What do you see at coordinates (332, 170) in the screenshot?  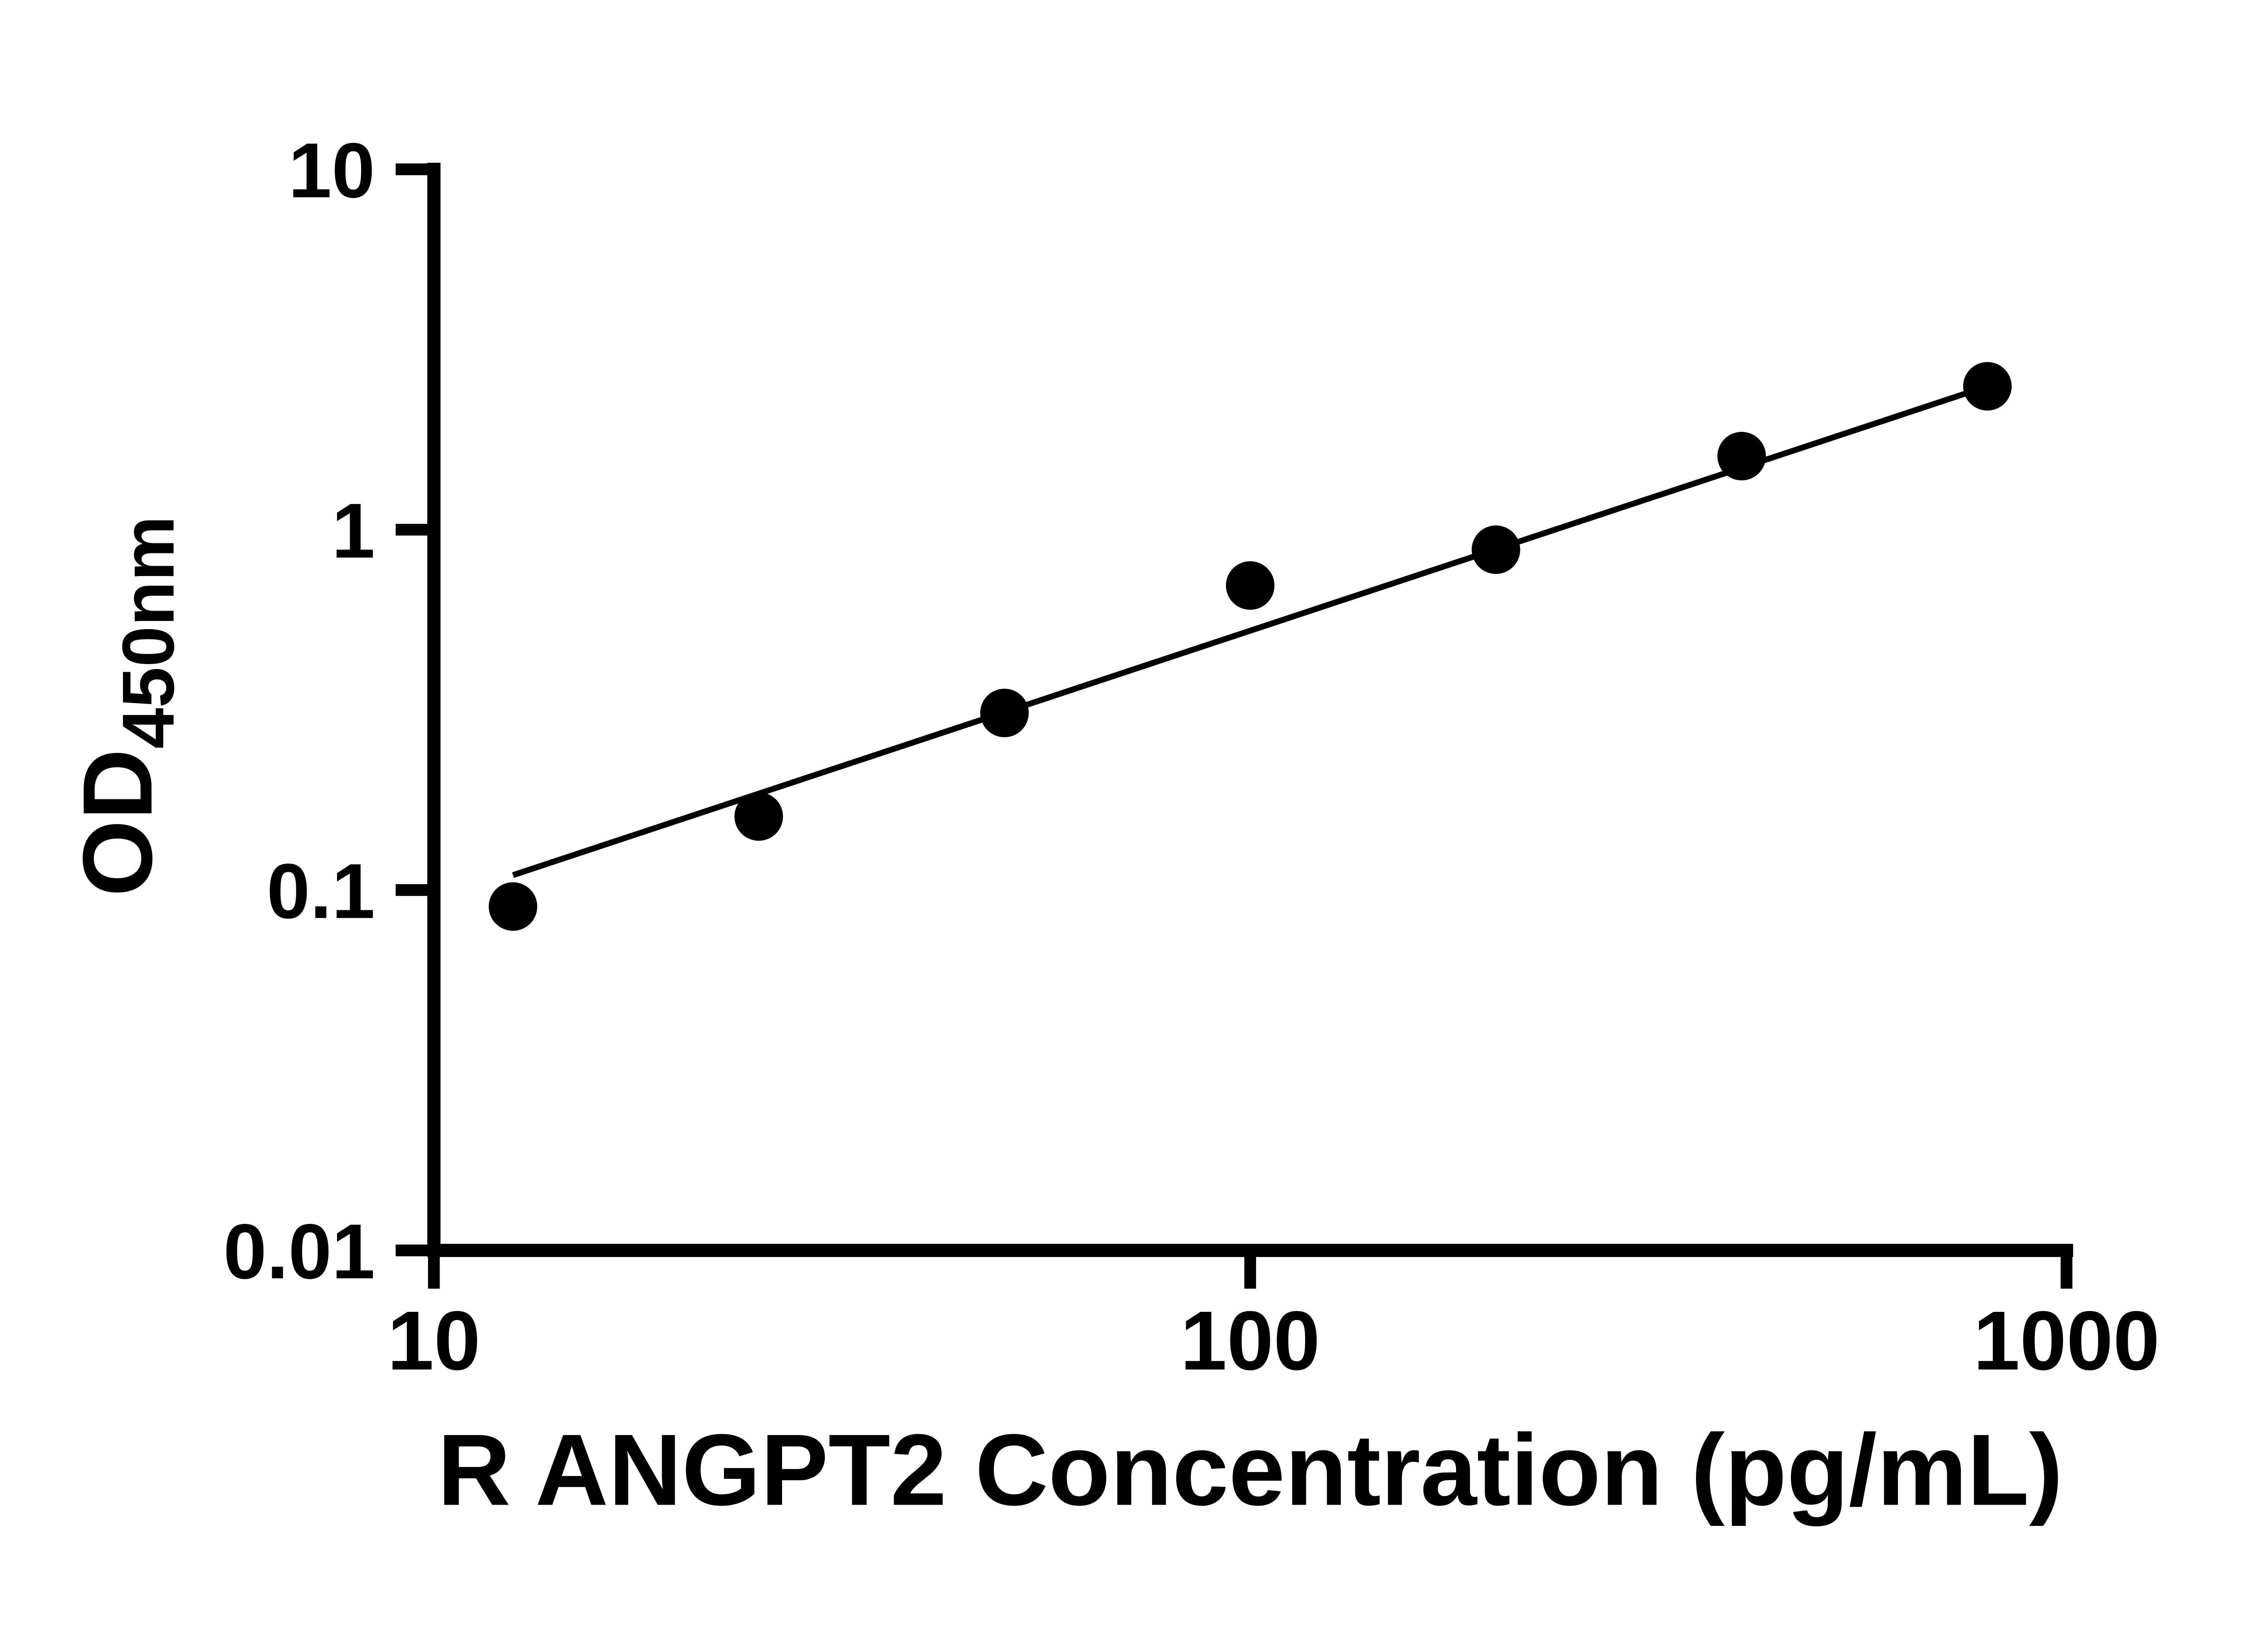 I see `y-tick-label: 10` at bounding box center [332, 170].